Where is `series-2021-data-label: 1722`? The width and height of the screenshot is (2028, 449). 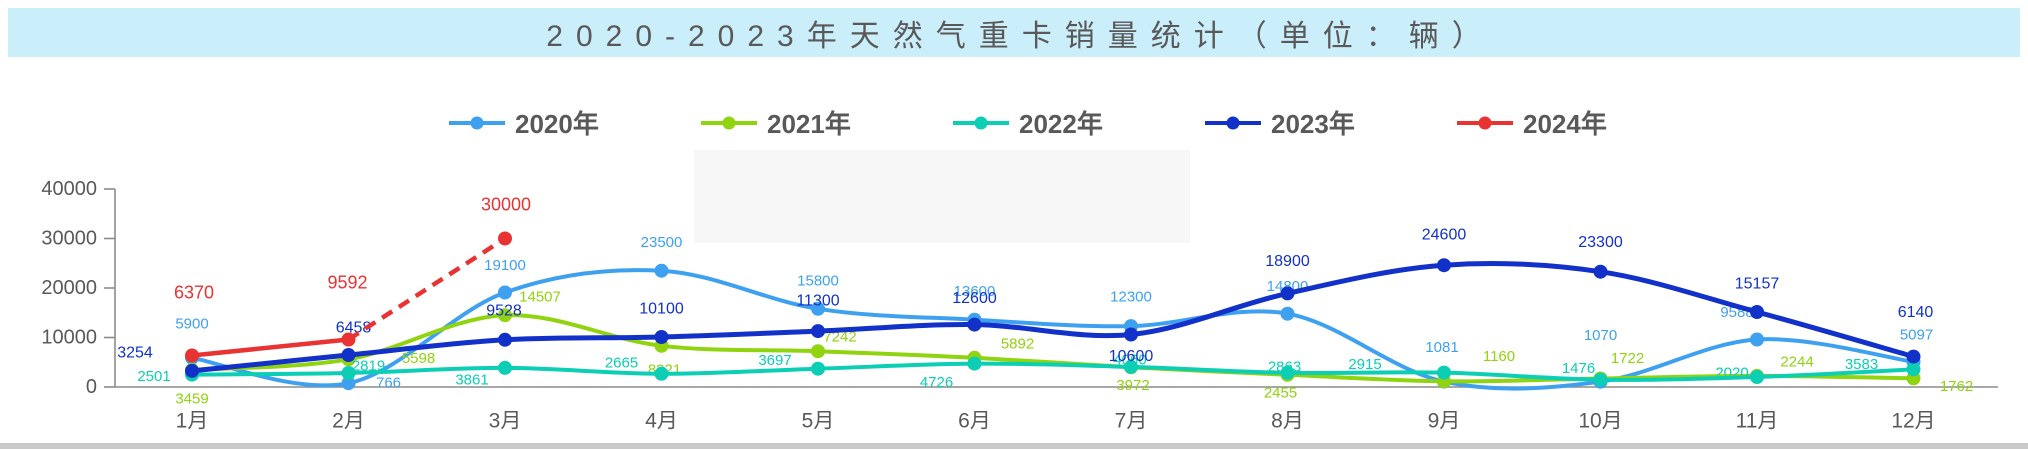
series-2021-data-label: 1722 is located at coordinates (1627, 358).